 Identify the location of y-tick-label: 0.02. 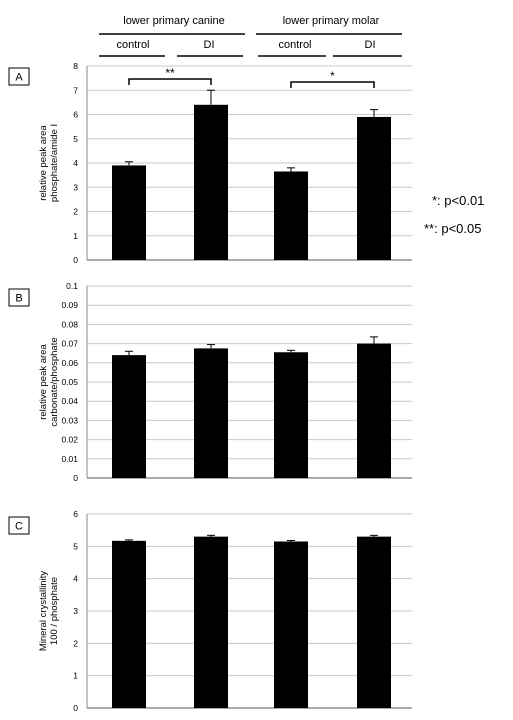
(69, 440).